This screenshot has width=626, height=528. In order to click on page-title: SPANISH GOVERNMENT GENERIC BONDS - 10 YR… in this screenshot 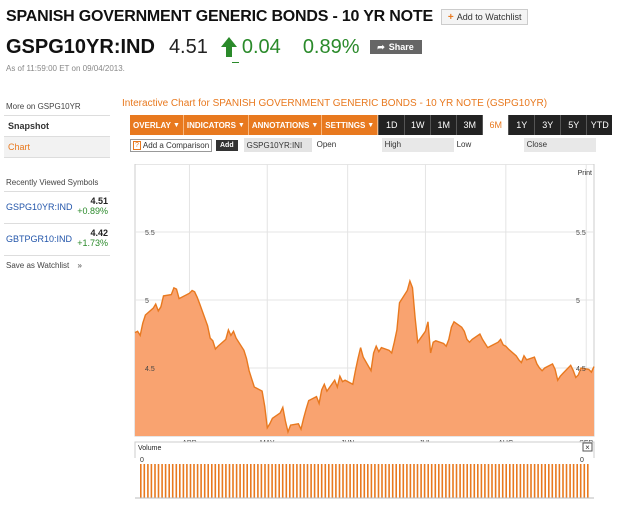, I will do `click(219, 16)`.